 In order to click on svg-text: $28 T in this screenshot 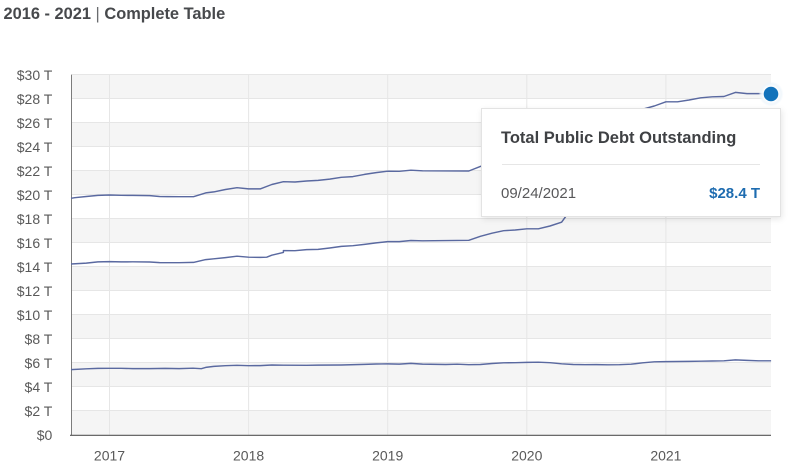, I will do `click(35, 99)`.